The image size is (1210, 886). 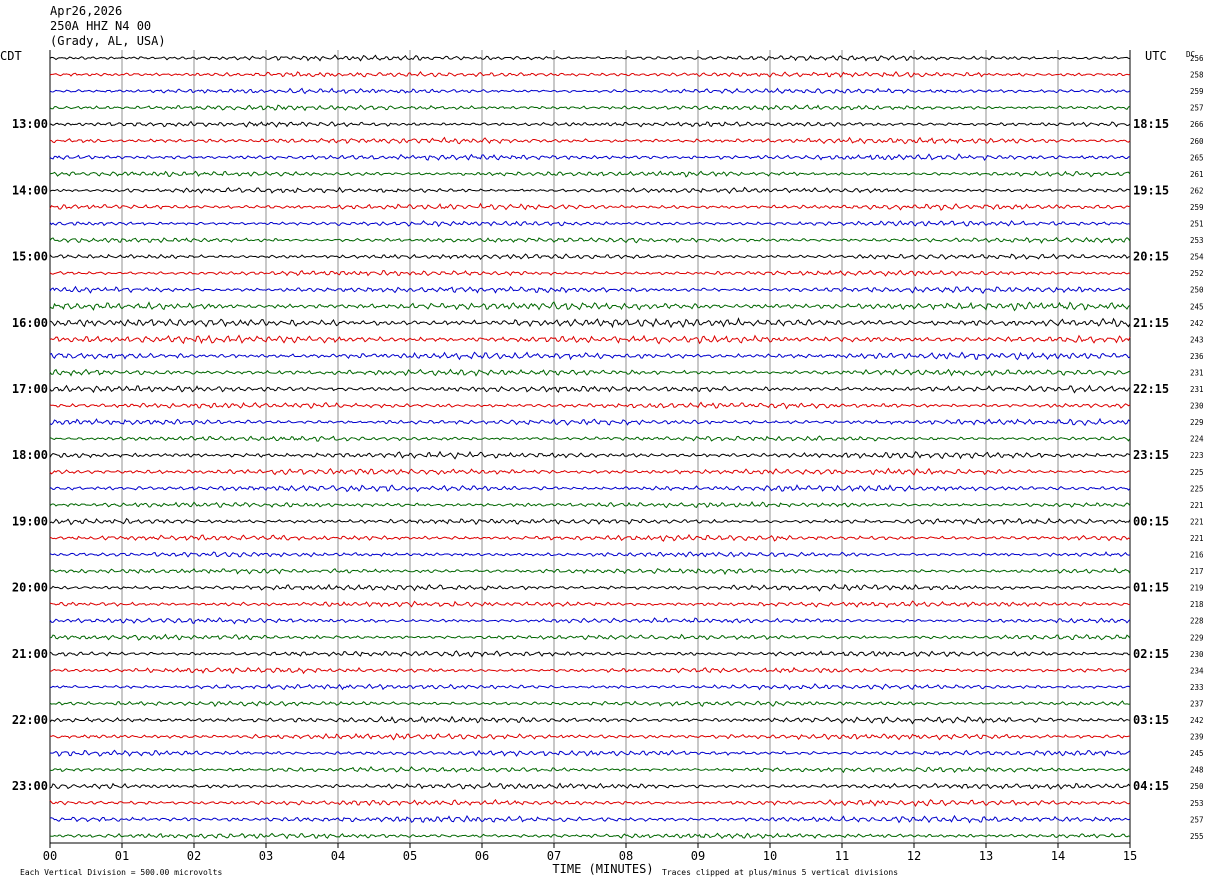 What do you see at coordinates (338, 856) in the screenshot?
I see `x-tick-label: 04` at bounding box center [338, 856].